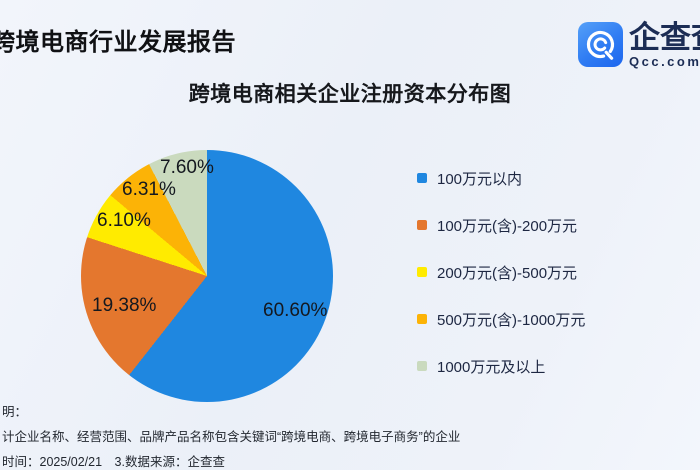  What do you see at coordinates (124, 220) in the screenshot?
I see `pie-label-200-500w: 6.10%` at bounding box center [124, 220].